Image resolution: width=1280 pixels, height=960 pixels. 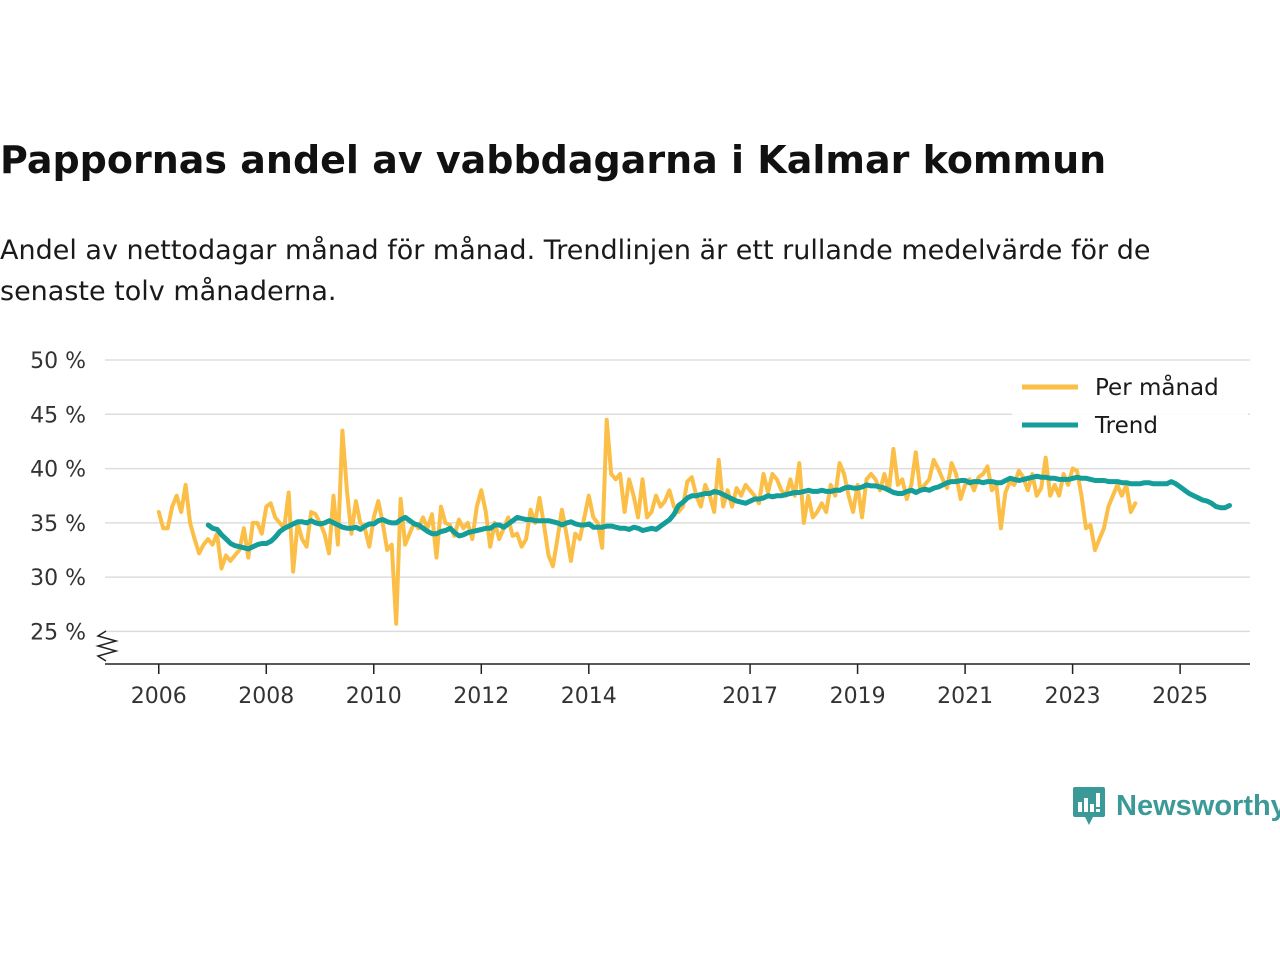 I want to click on axis-break-icon, so click(x=107, y=646).